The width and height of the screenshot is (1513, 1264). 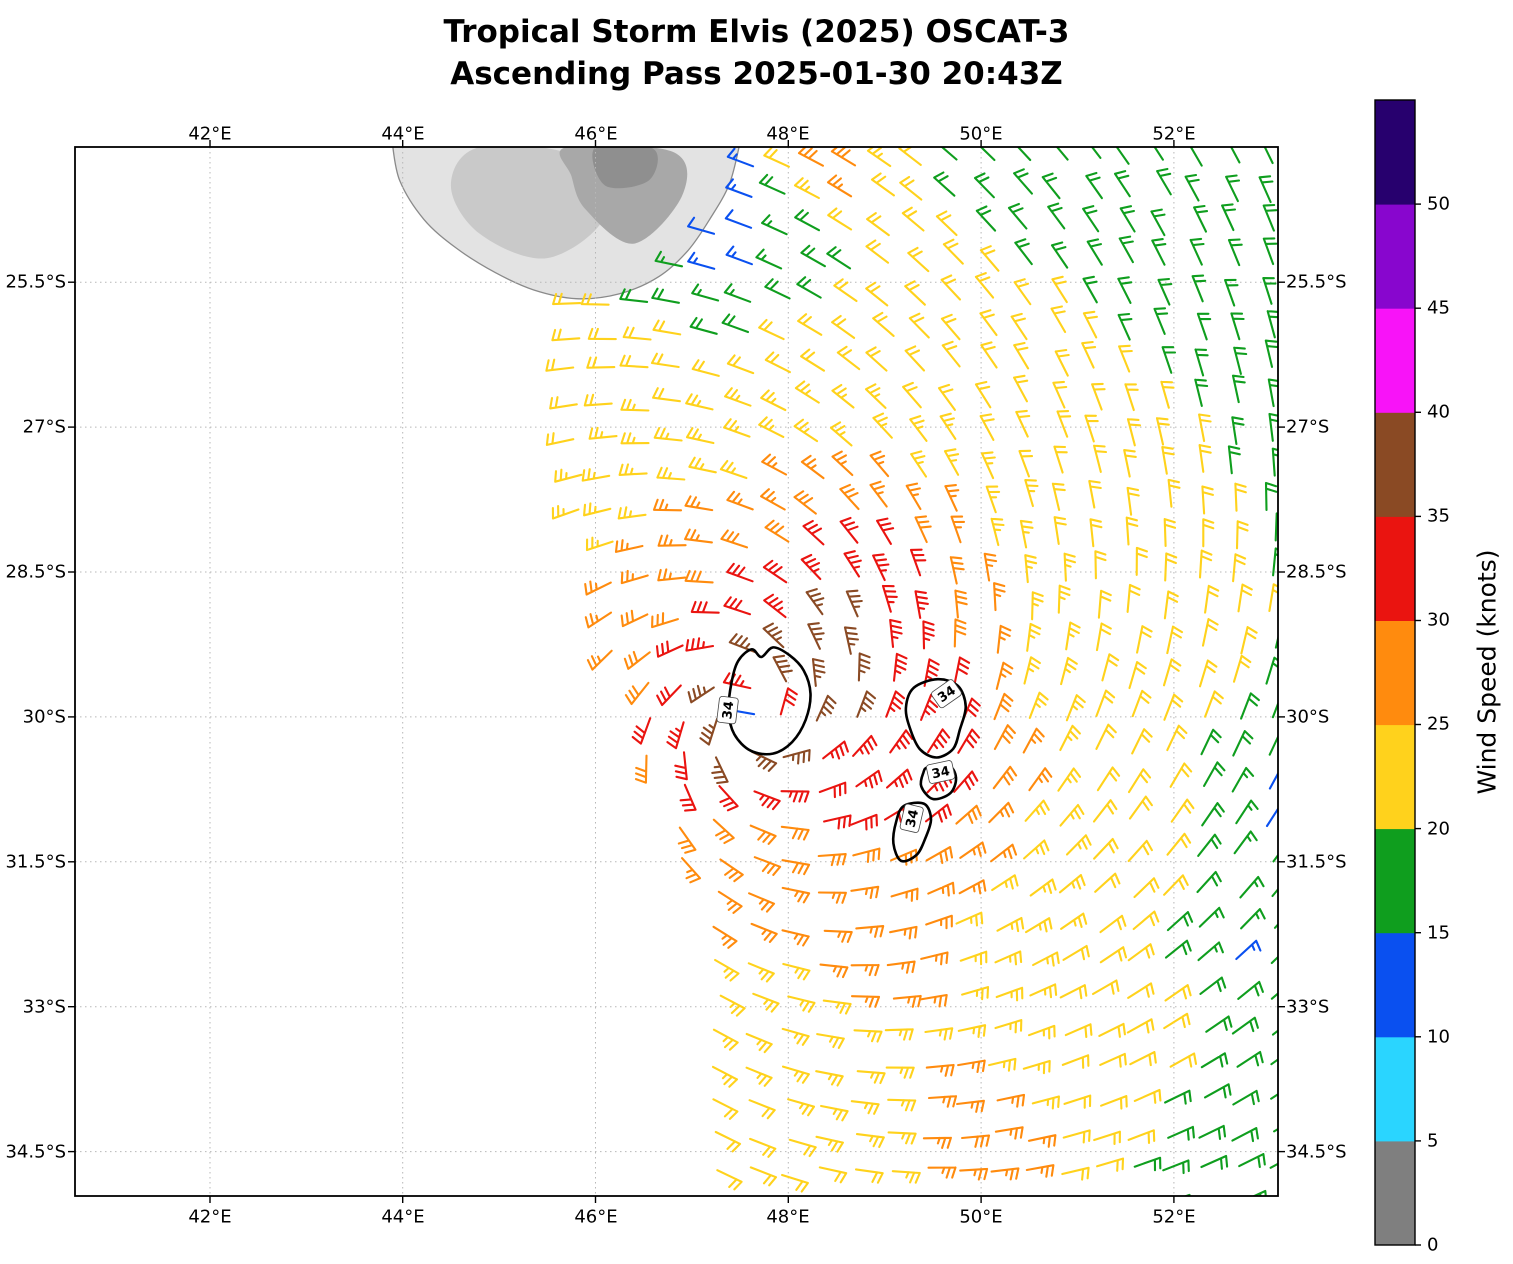 I want to click on x-tick-label-top: 50°E, so click(x=981, y=134).